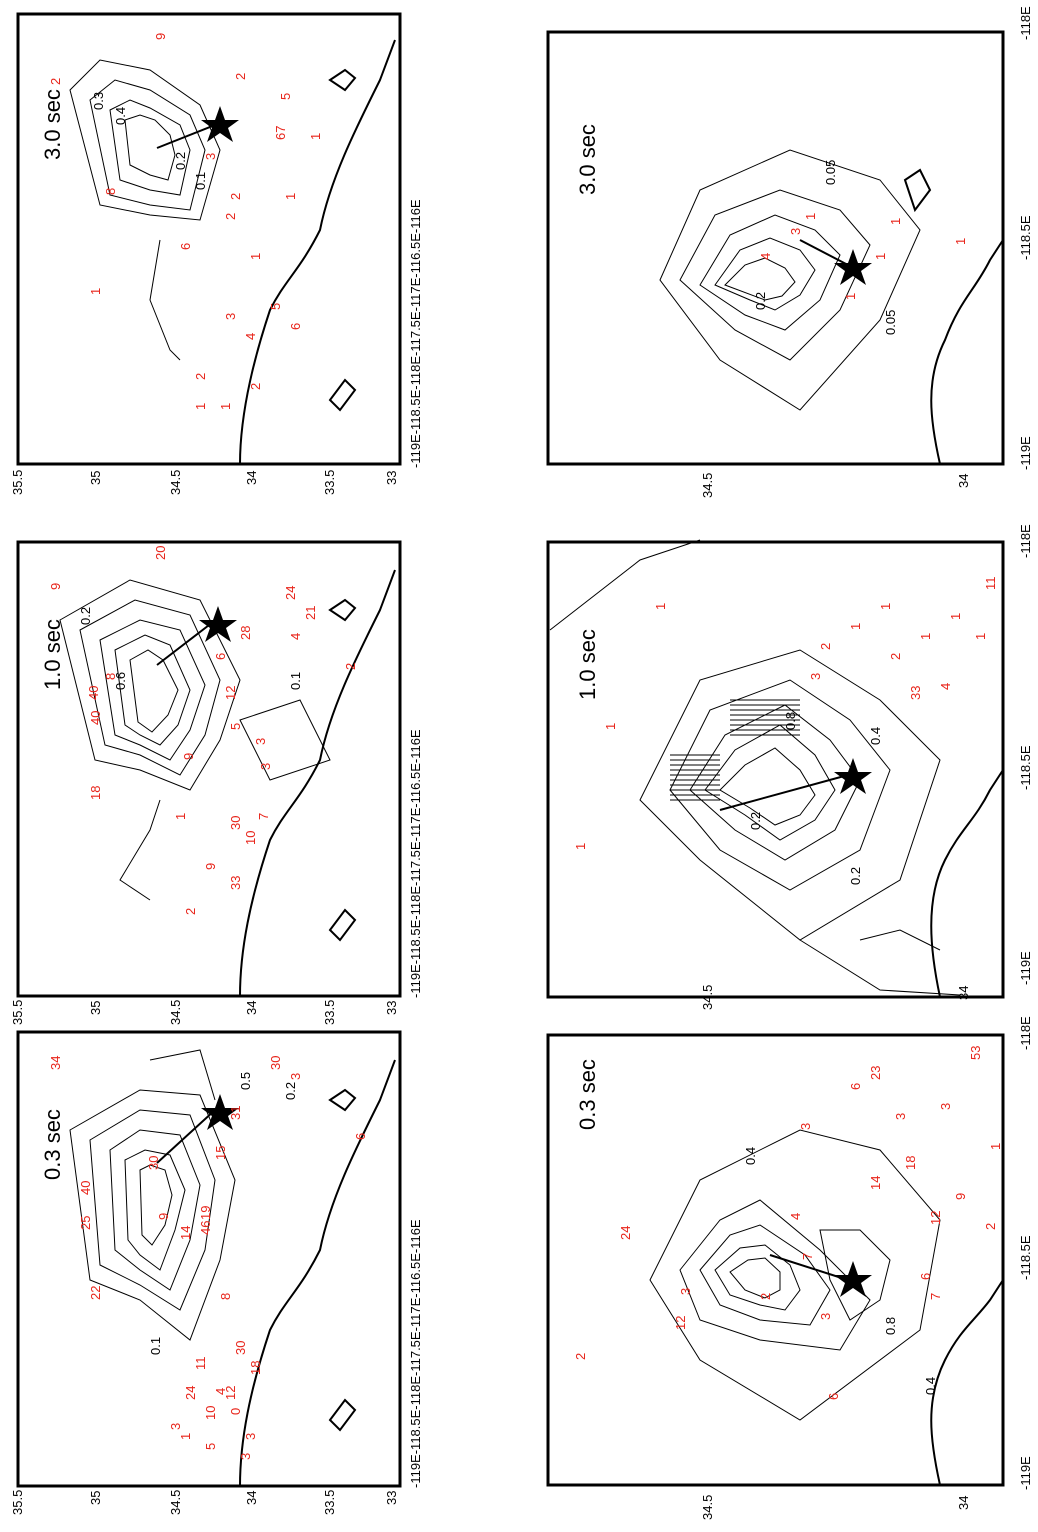 Image resolution: width=1038 pixels, height=1532 pixels. I want to click on contour-label: 0.1, so click(155, 1346).